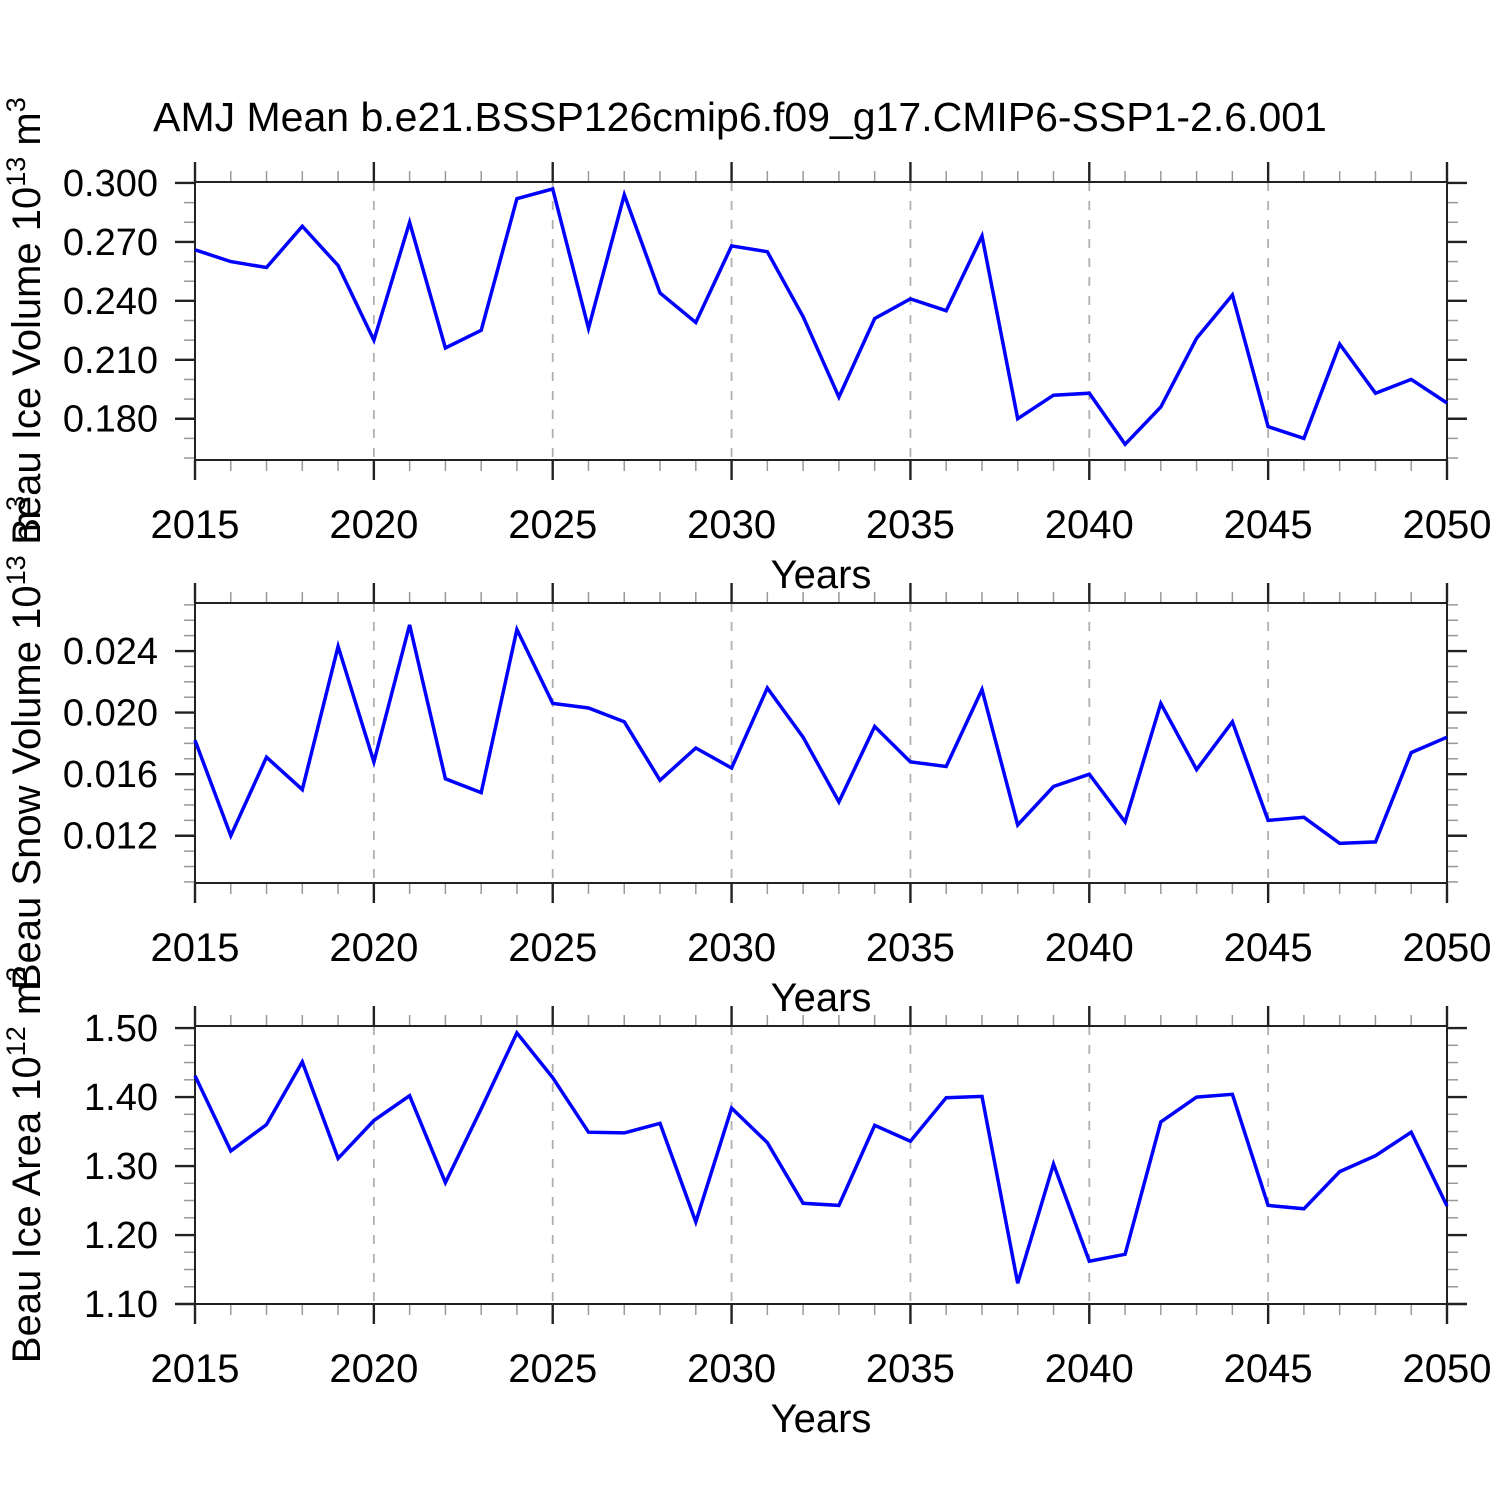 The height and width of the screenshot is (1500, 1500). I want to click on y-tick-label: 0.012, so click(110, 837).